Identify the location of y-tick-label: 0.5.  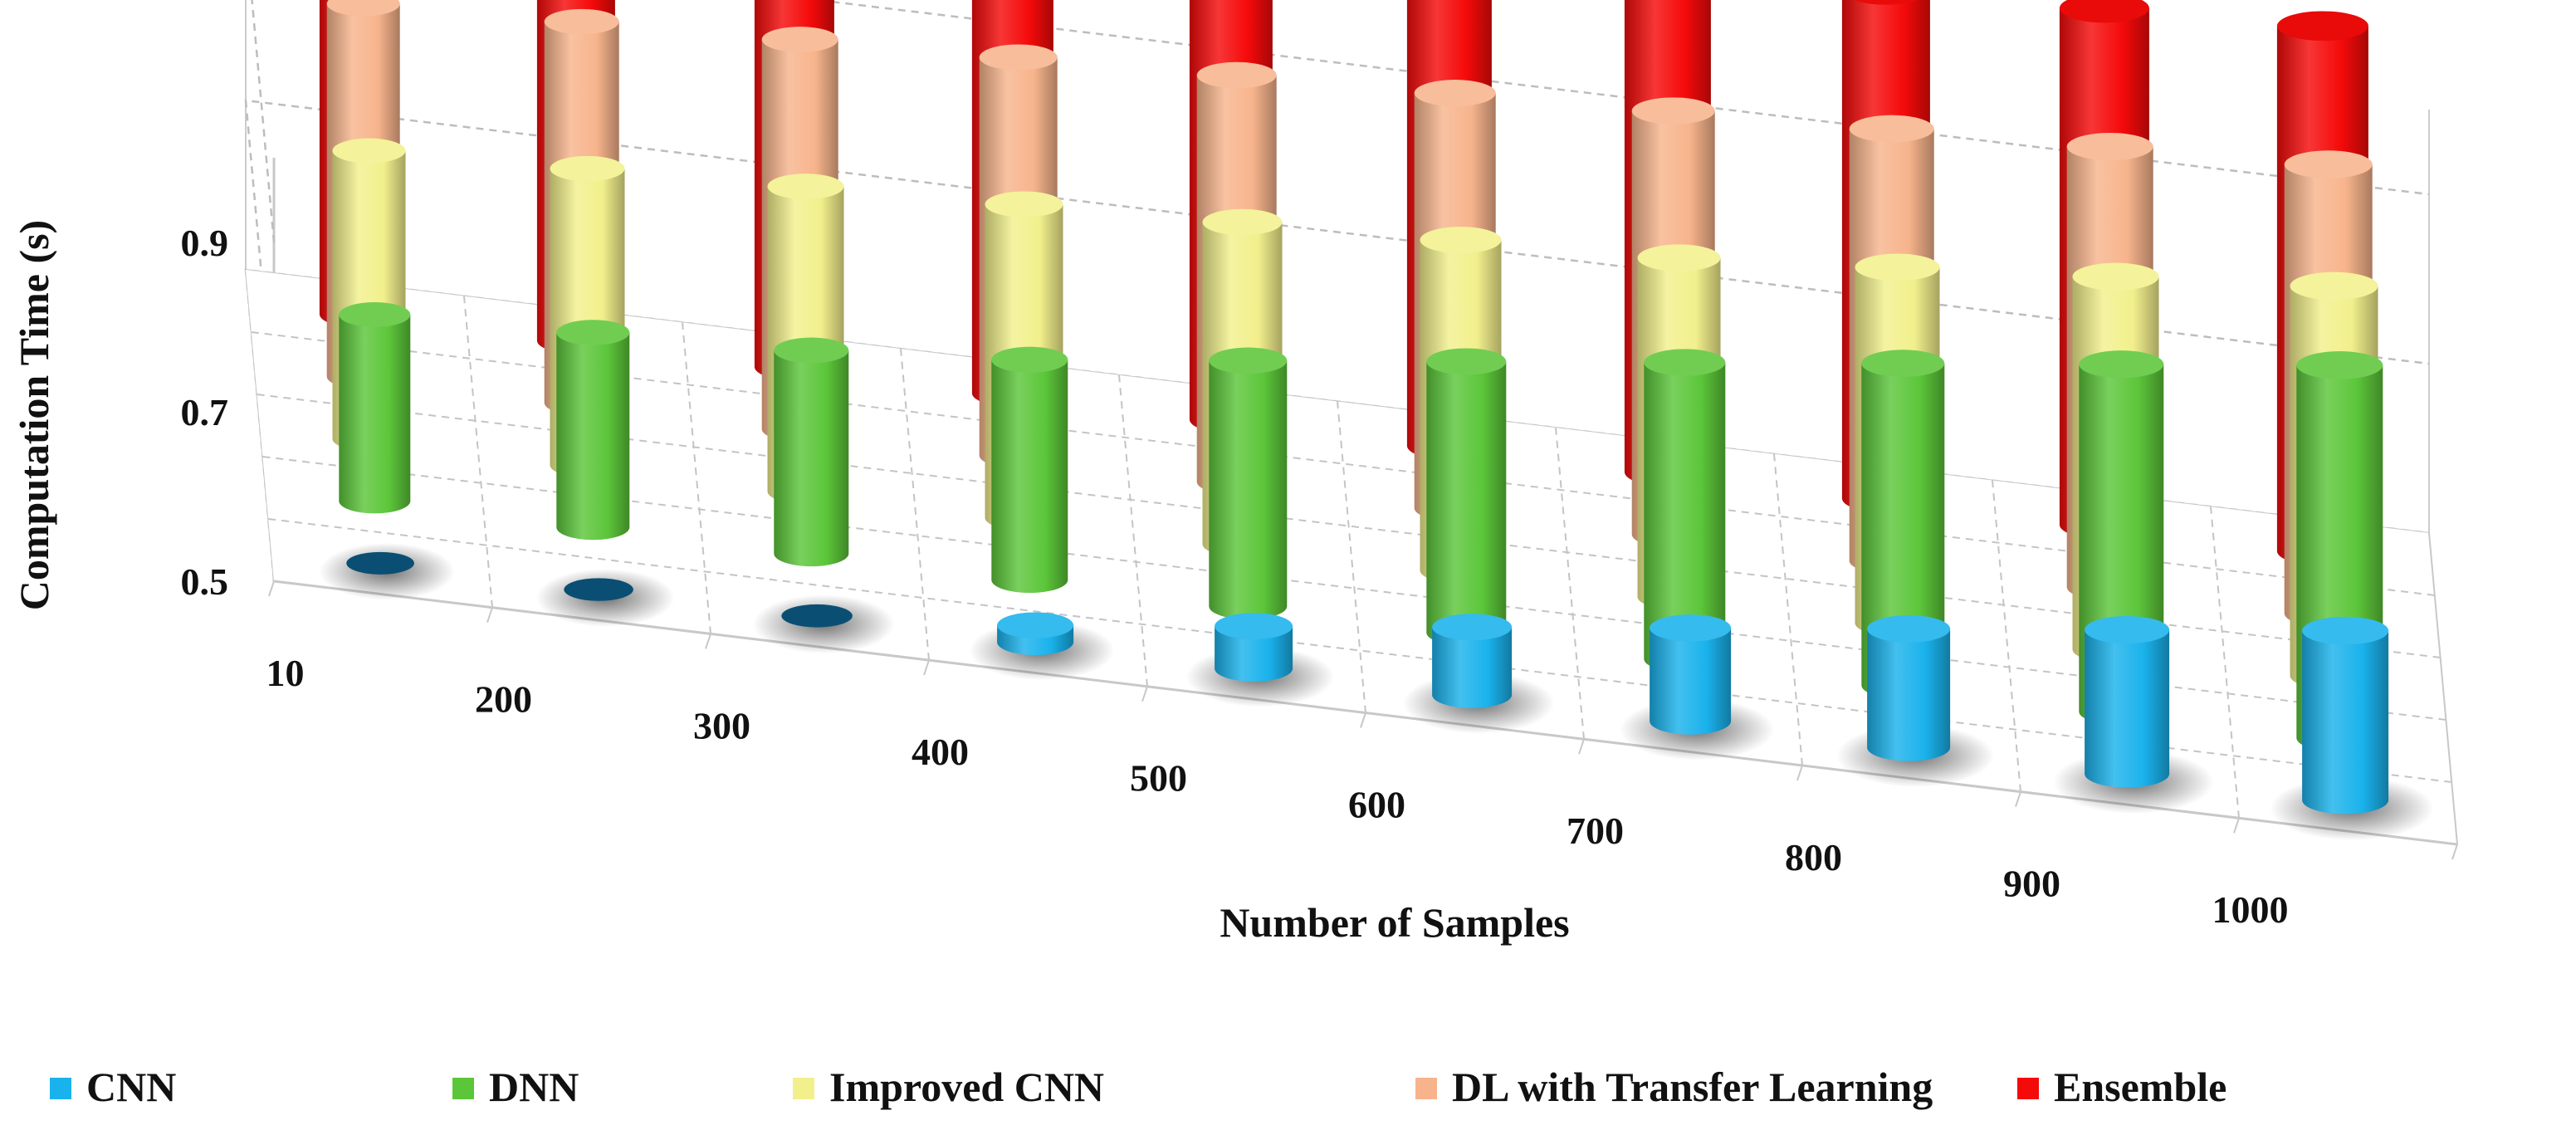
(205, 581).